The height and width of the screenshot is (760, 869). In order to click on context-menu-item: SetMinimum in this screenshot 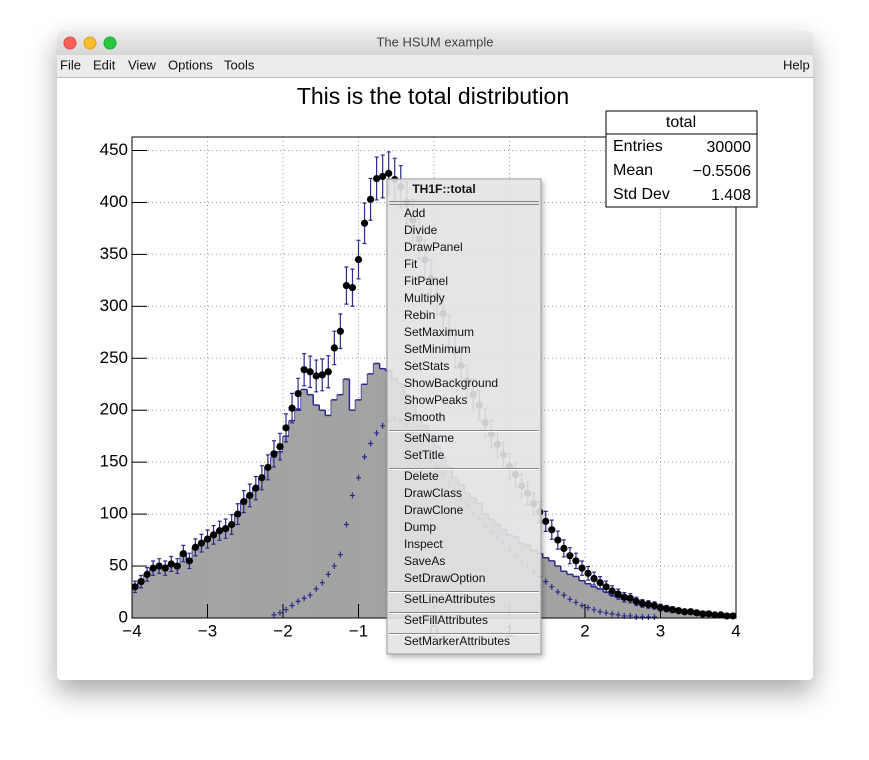, I will do `click(437, 349)`.